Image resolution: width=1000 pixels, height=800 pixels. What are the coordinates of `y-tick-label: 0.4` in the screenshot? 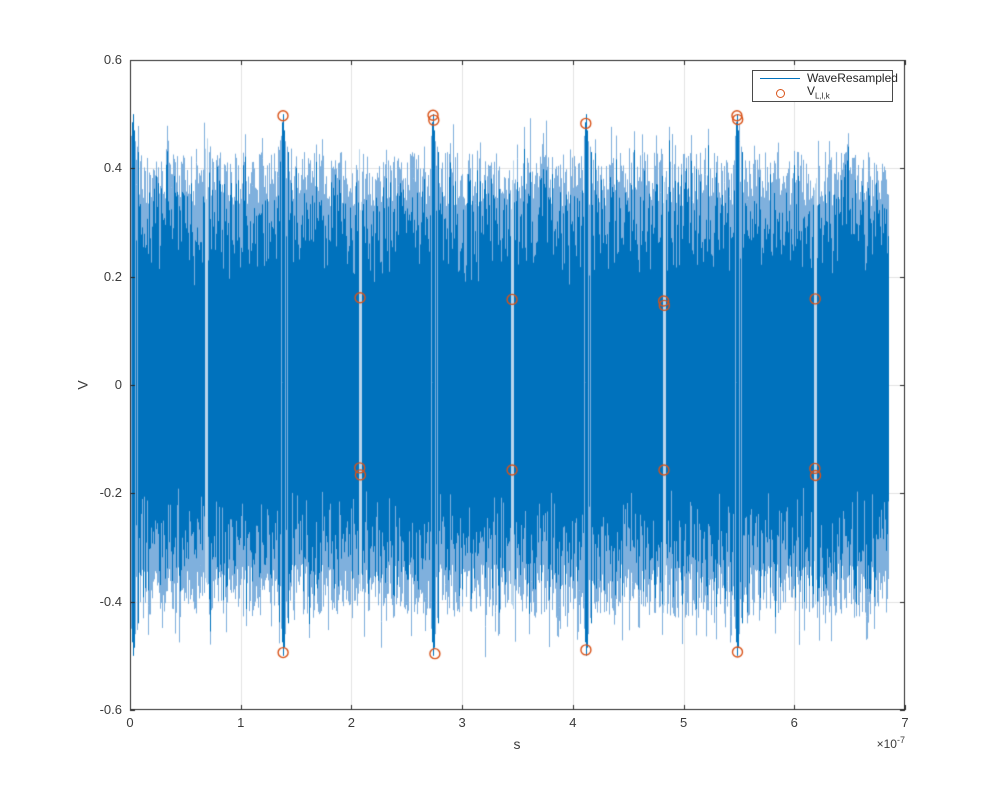 It's located at (112, 168).